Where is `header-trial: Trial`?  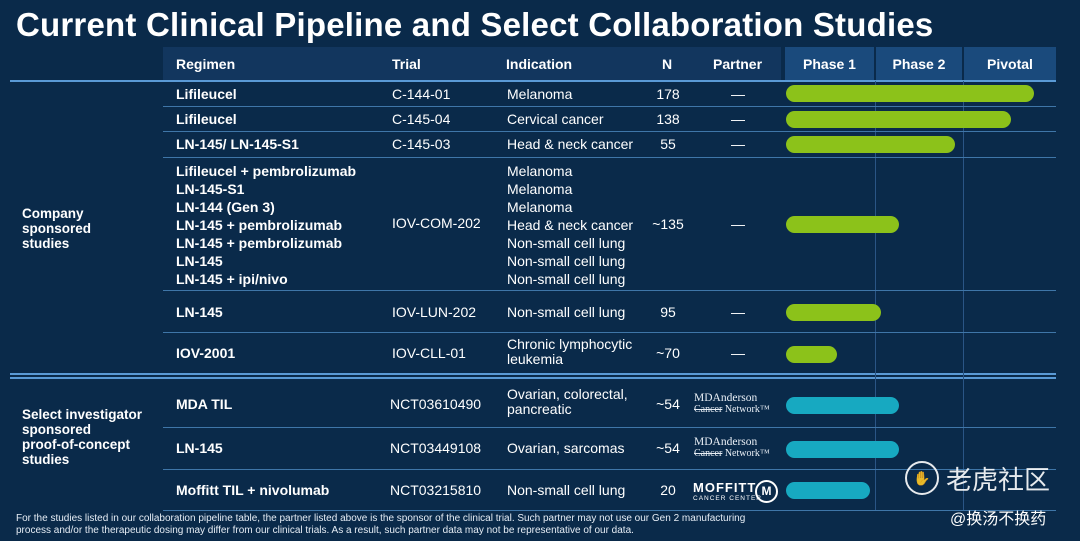
header-trial: Trial is located at coordinates (406, 64).